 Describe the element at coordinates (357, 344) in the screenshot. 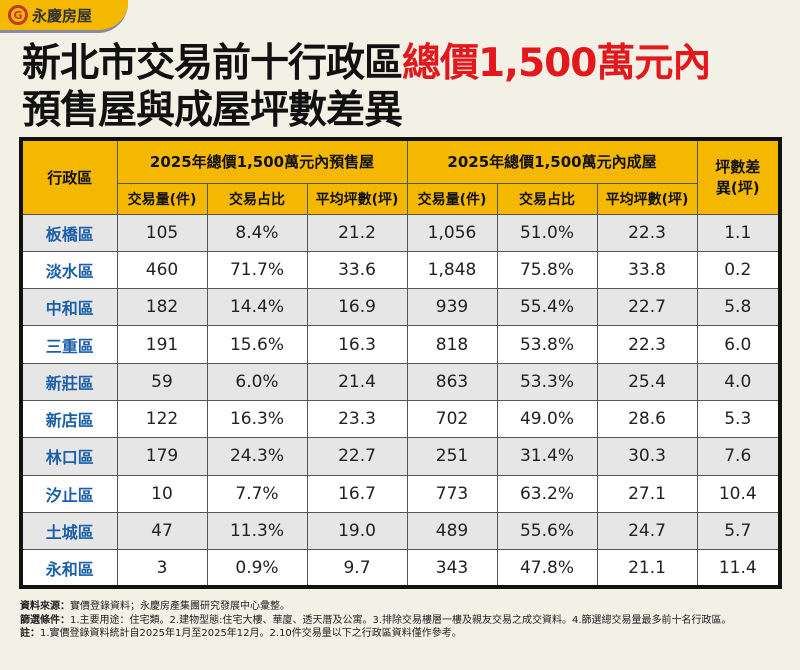

I see `value-cell: 16.3` at that location.